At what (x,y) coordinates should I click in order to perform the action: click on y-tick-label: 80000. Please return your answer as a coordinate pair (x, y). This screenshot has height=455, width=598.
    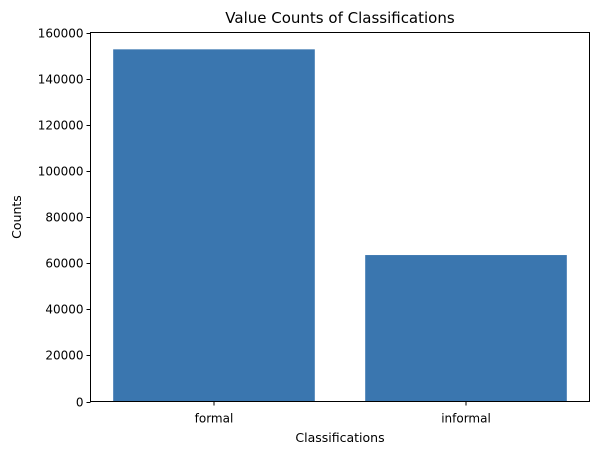
    Looking at the image, I should click on (64, 218).